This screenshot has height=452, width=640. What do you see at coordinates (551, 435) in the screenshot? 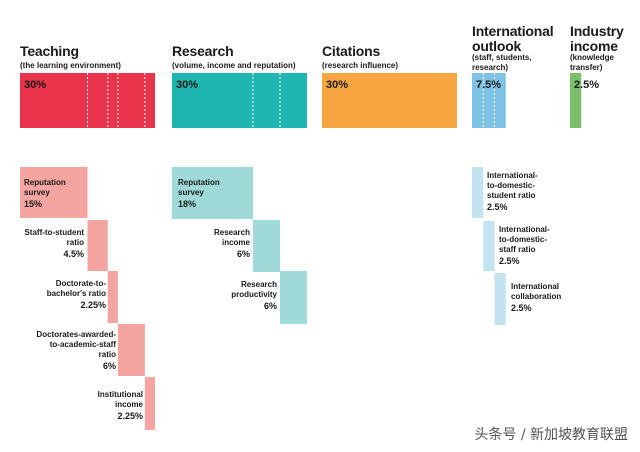
I see `watermark: 头条号 / 新加坡教育联盟` at bounding box center [551, 435].